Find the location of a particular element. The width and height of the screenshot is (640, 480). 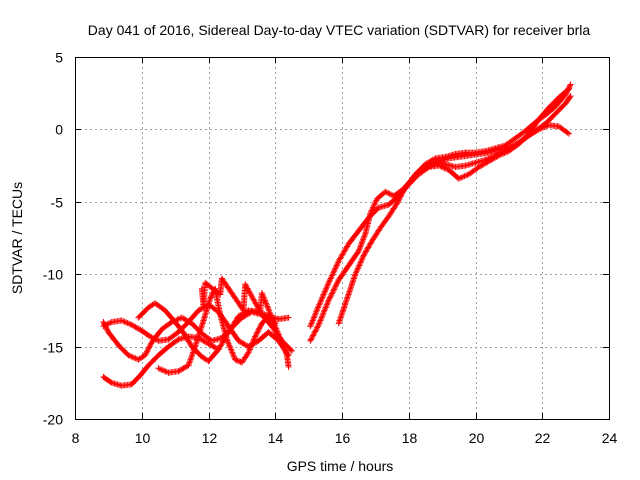

x-axis-label: GPS time / hours is located at coordinates (340, 466).